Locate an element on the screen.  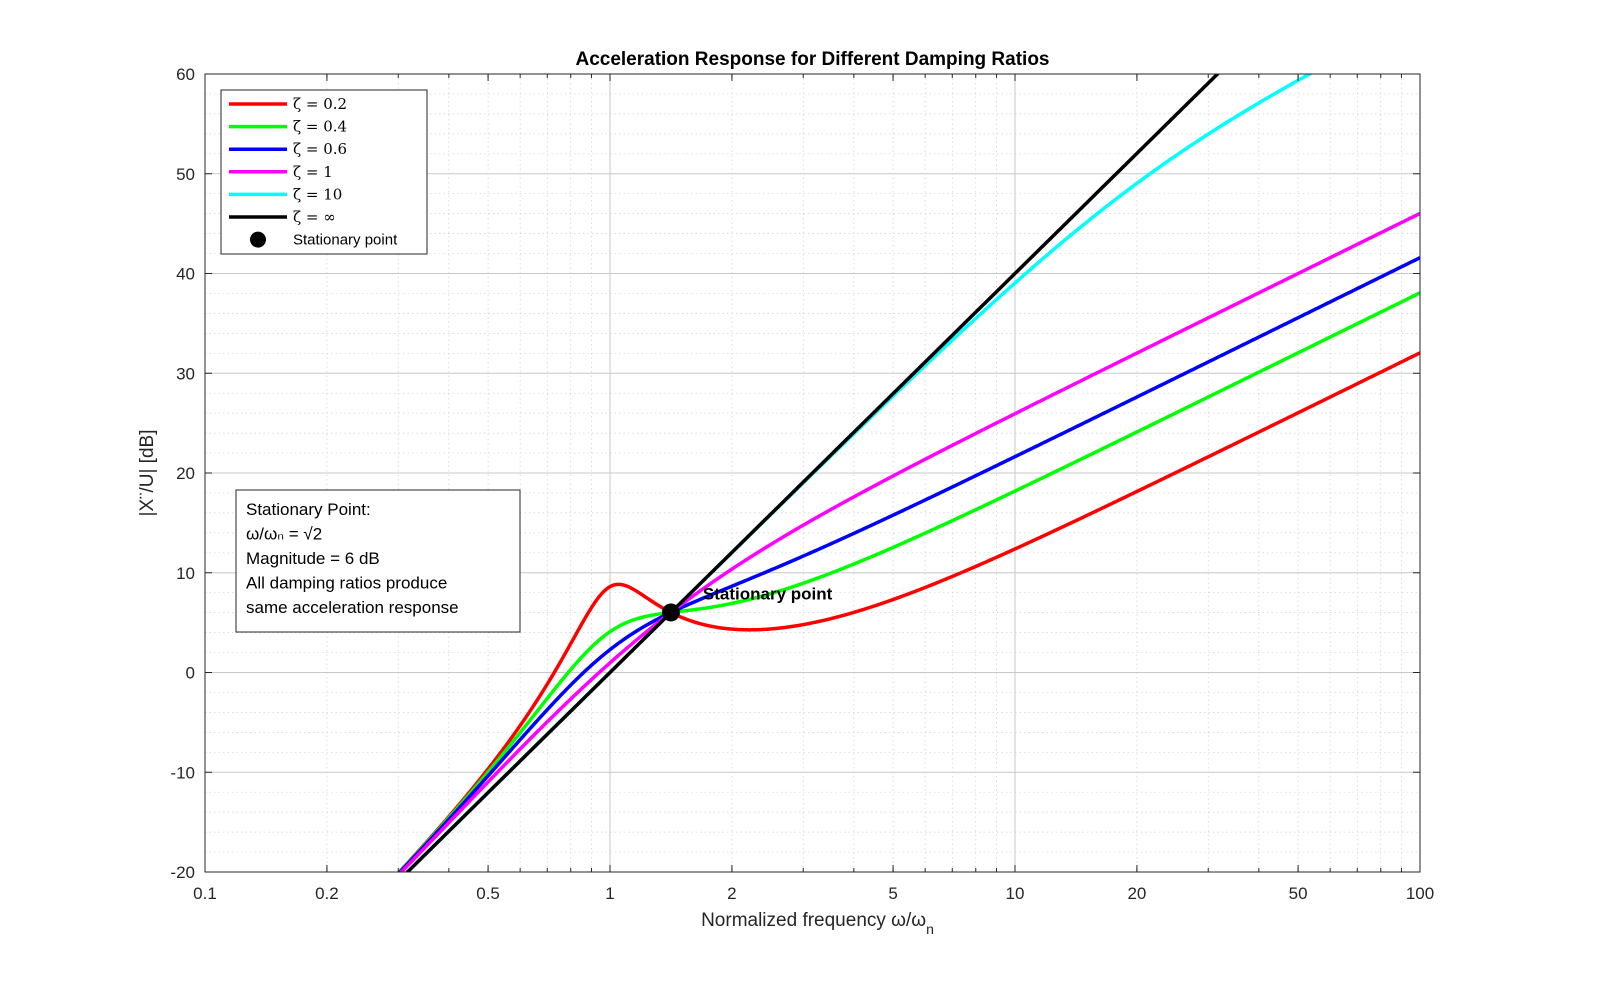
x-tick-label: 0.2 is located at coordinates (327, 893).